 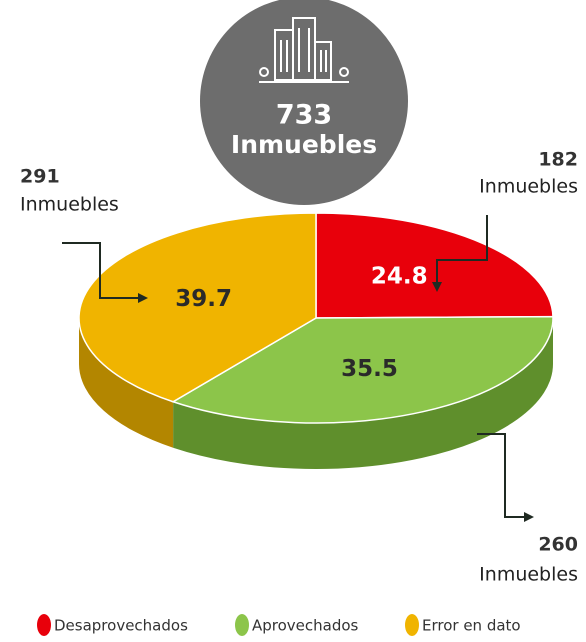 What do you see at coordinates (304, 144) in the screenshot?
I see `center-label: Inmuebles` at bounding box center [304, 144].